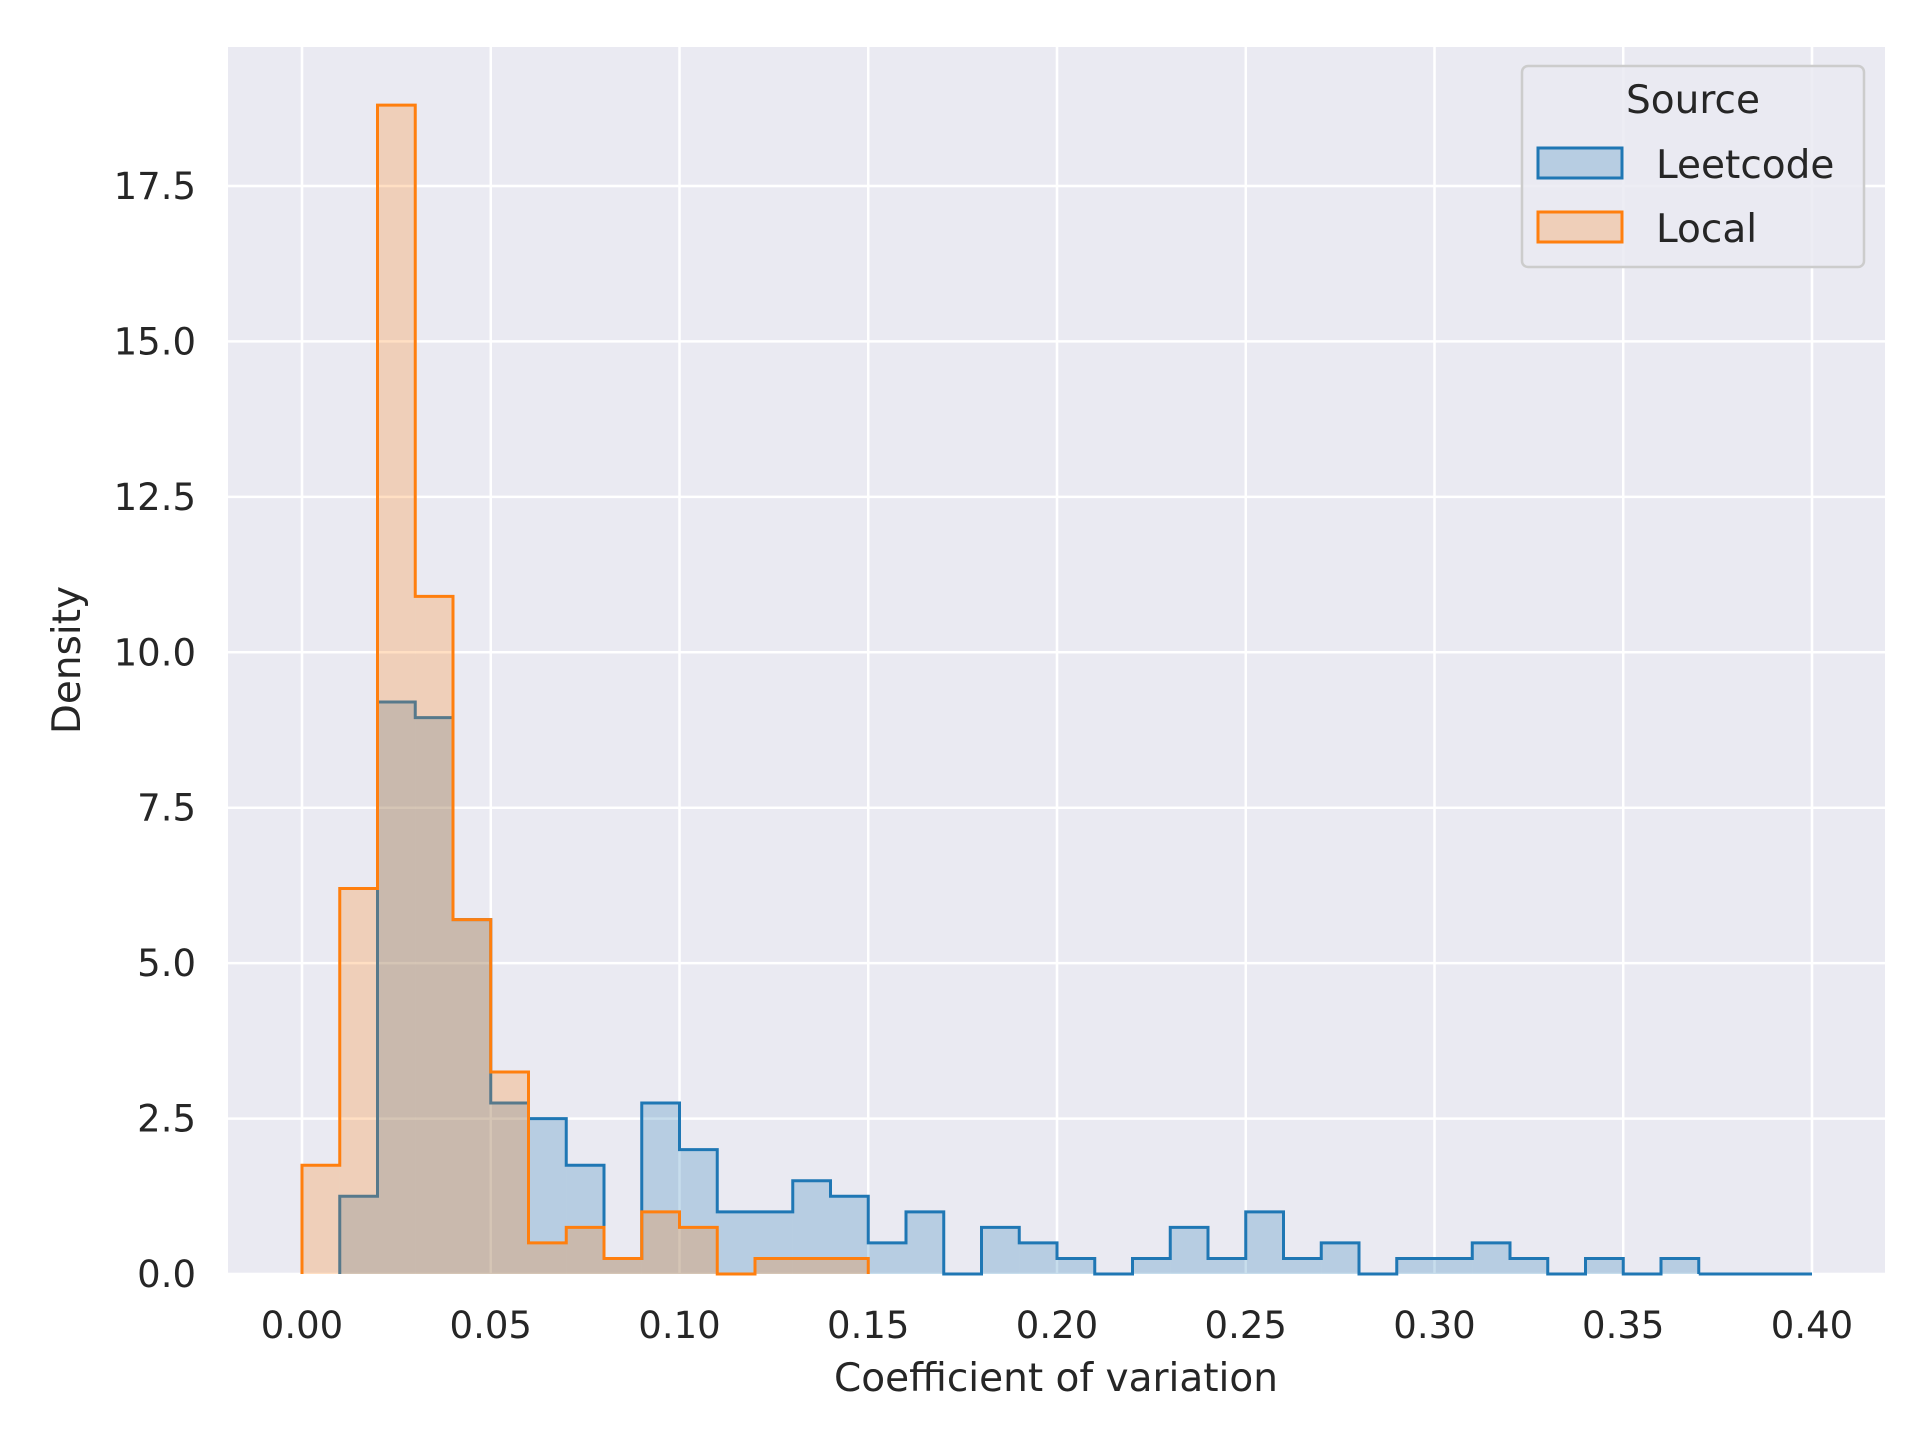 This screenshot has width=1920, height=1440. I want to click on y-axis-label: Density, so click(67, 660).